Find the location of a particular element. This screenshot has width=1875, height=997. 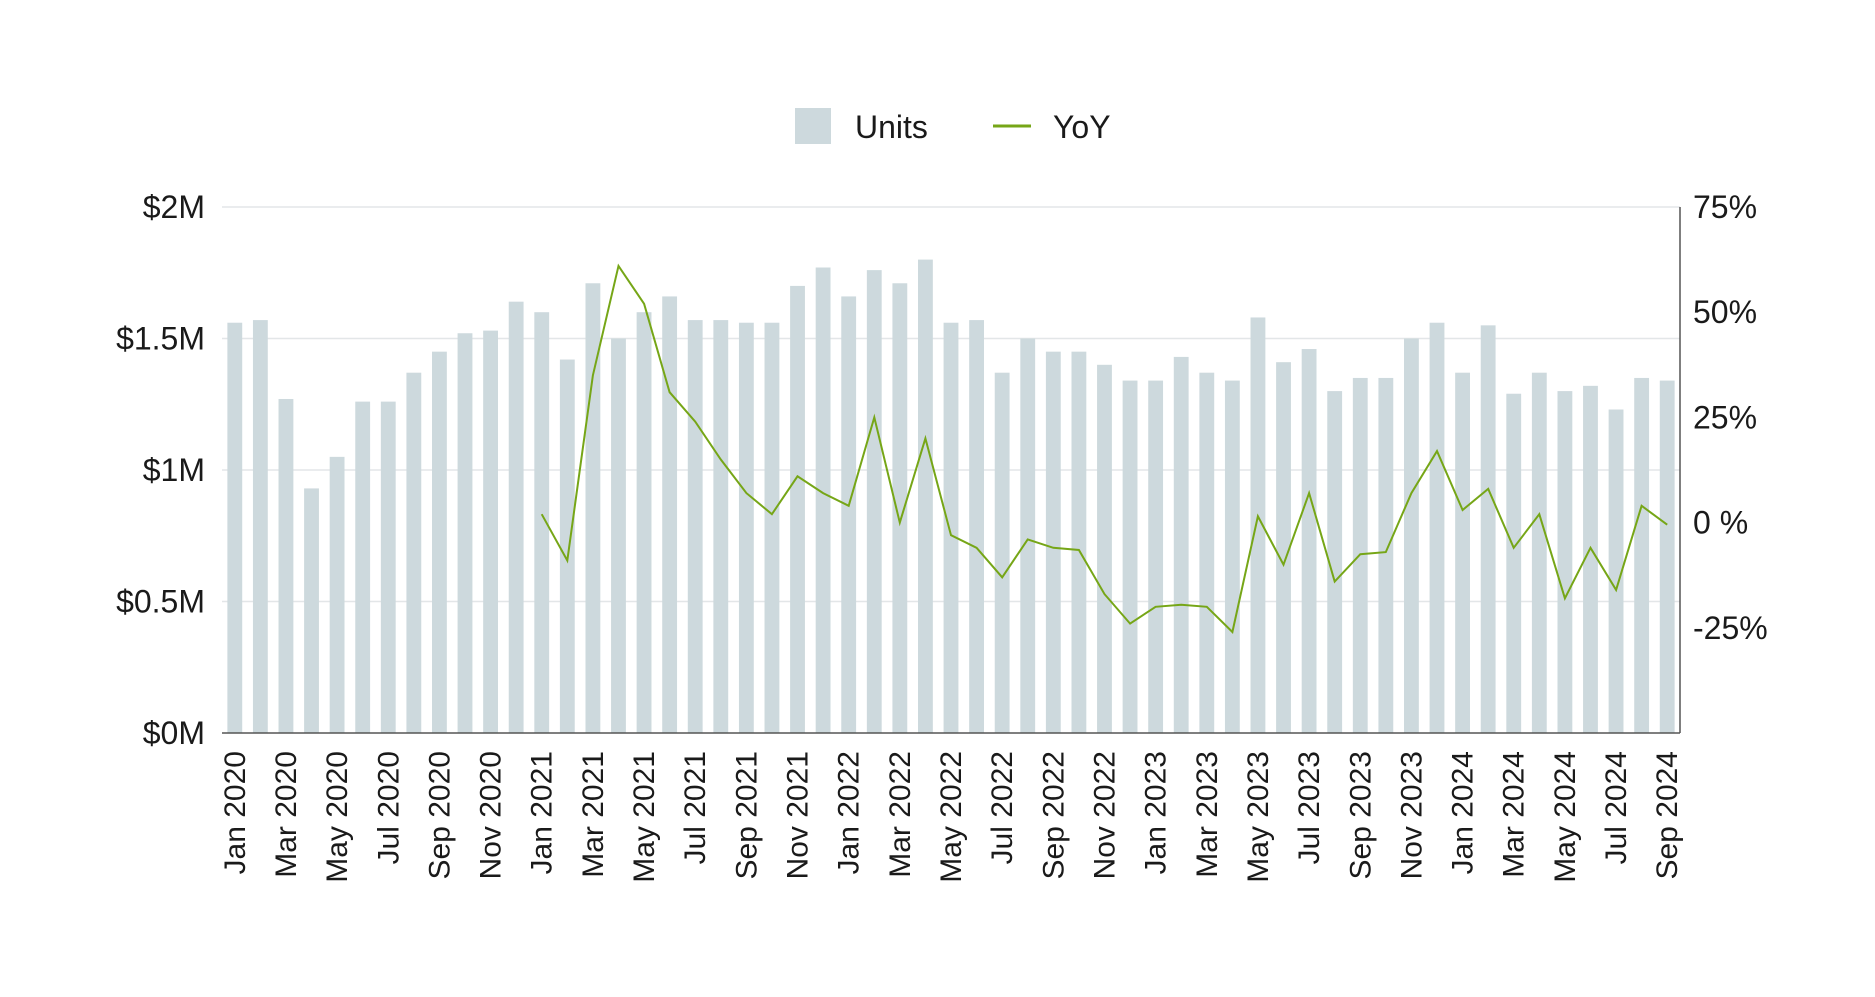

x-tick-label: Sep 2021 is located at coordinates (746, 815).